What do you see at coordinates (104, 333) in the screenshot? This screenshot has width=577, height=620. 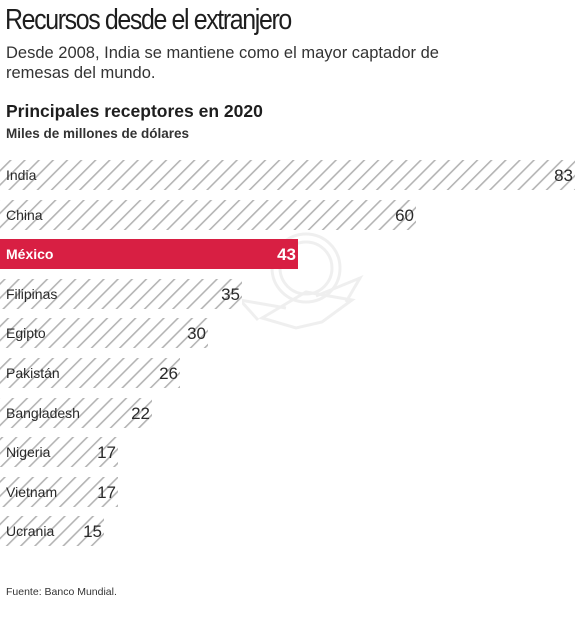 I see `bar-egipto` at bounding box center [104, 333].